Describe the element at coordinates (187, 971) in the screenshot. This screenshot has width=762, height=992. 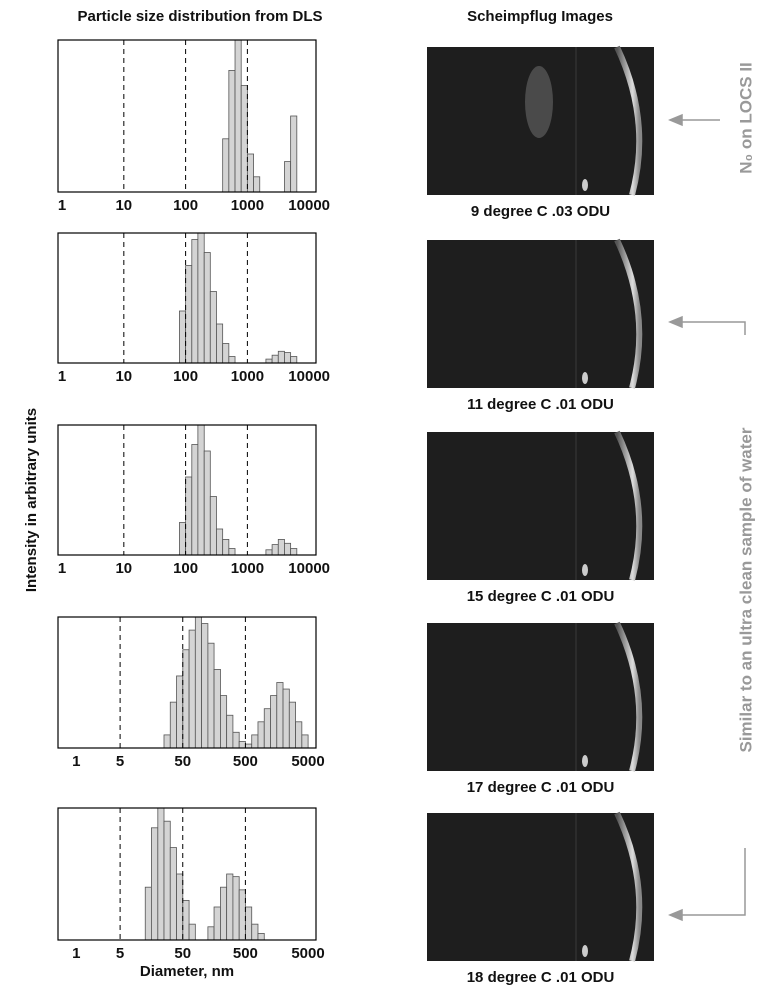
I see `x-axis-label: Diameter, nm` at that location.